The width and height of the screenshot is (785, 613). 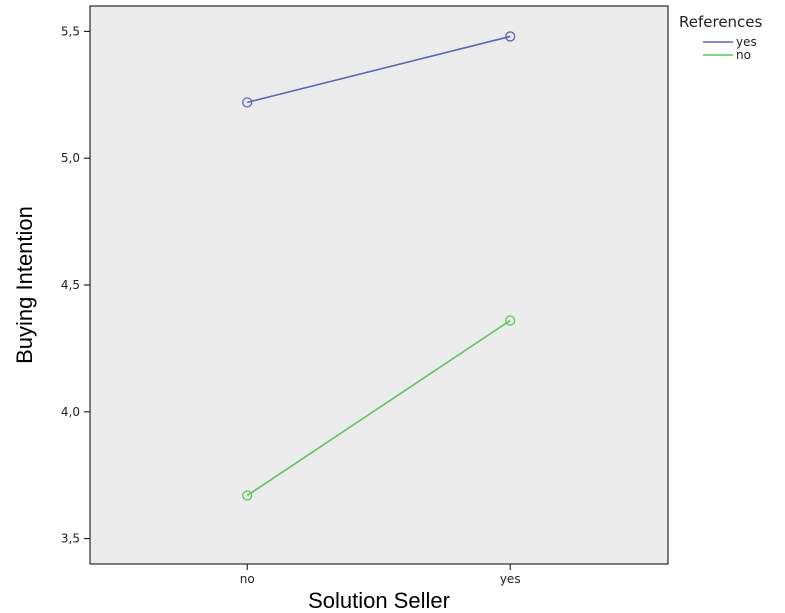 What do you see at coordinates (70, 31) in the screenshot?
I see `y-tick-label: 5,5` at bounding box center [70, 31].